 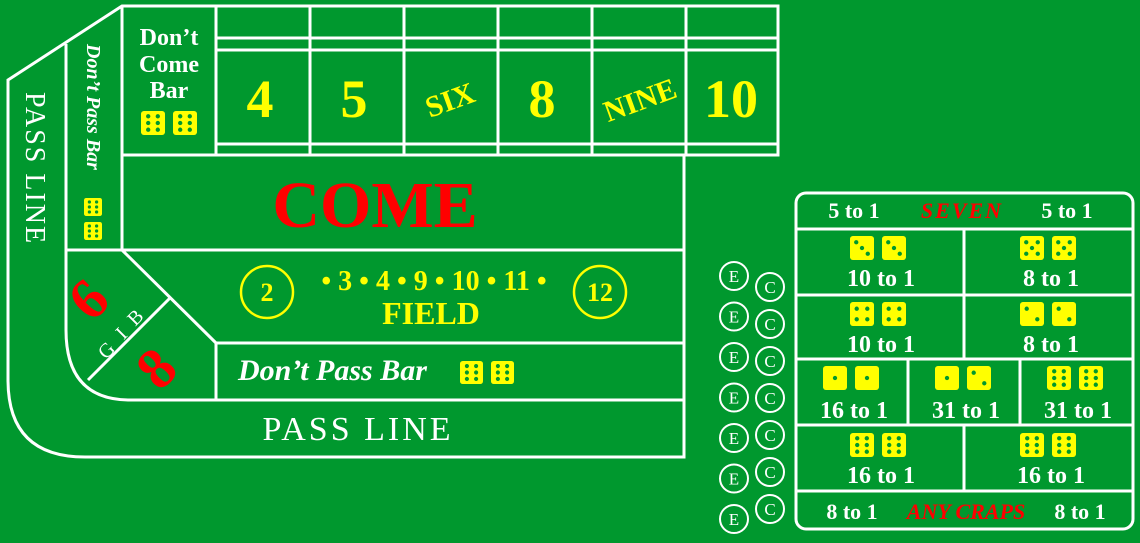 I want to click on field-label: FIELD, so click(x=431, y=313).